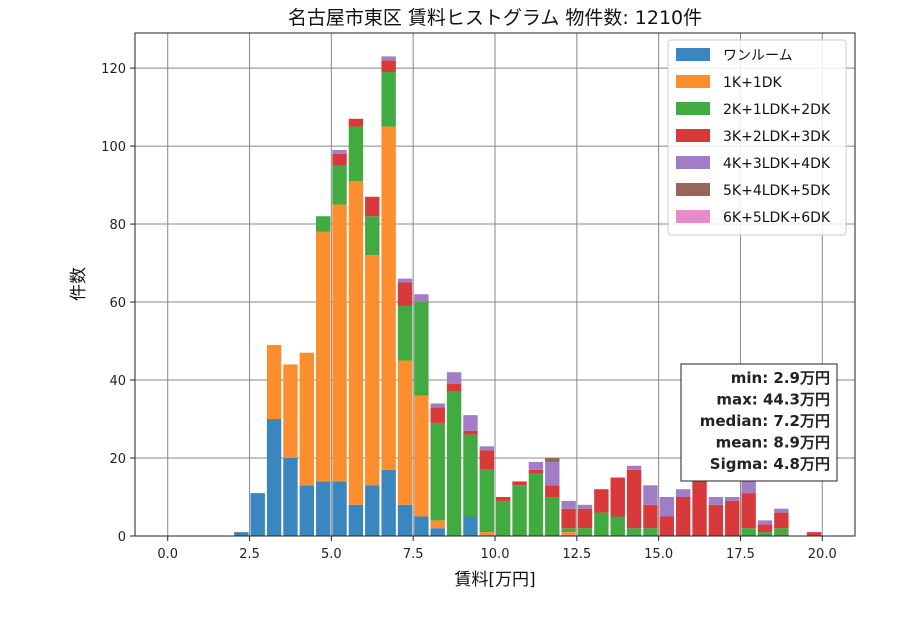 This screenshot has height=630, width=900. What do you see at coordinates (331, 554) in the screenshot?
I see `x-tick-label: 5.0` at bounding box center [331, 554].